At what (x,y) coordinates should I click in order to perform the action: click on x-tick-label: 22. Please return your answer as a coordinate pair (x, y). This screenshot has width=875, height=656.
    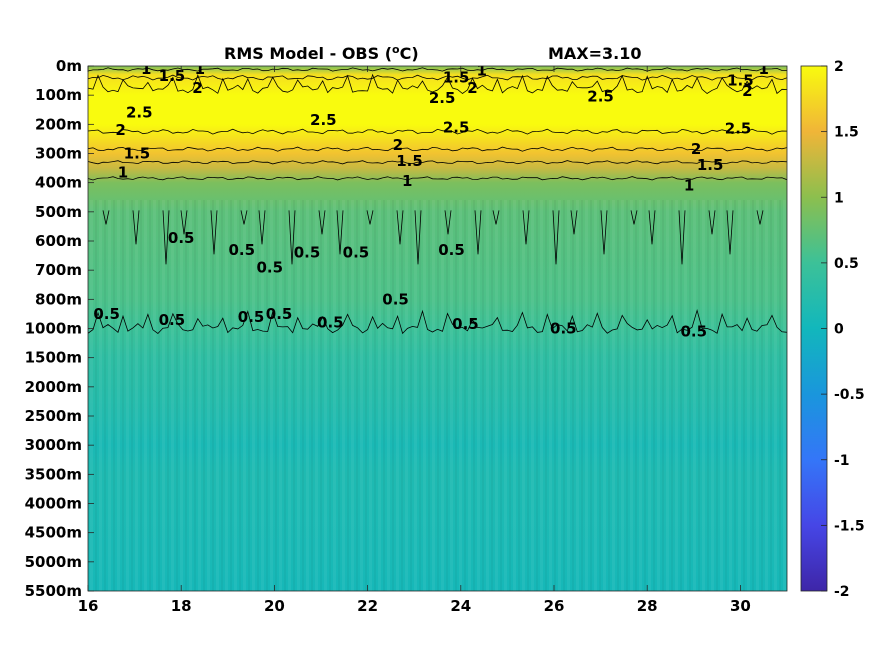
    Looking at the image, I should click on (367, 606).